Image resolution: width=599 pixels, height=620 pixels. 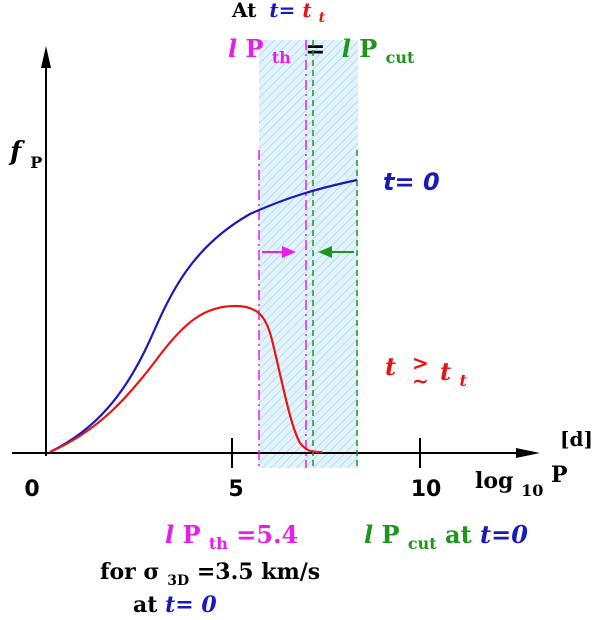 What do you see at coordinates (308, 254) in the screenshot?
I see `cut-band` at bounding box center [308, 254].